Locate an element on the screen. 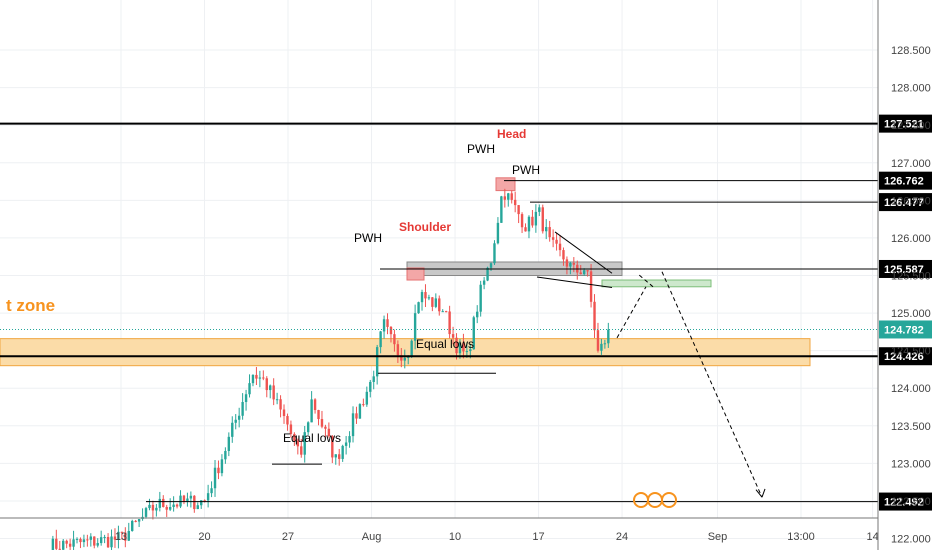 The width and height of the screenshot is (932, 550). x-tick-label: 14 is located at coordinates (872, 537).